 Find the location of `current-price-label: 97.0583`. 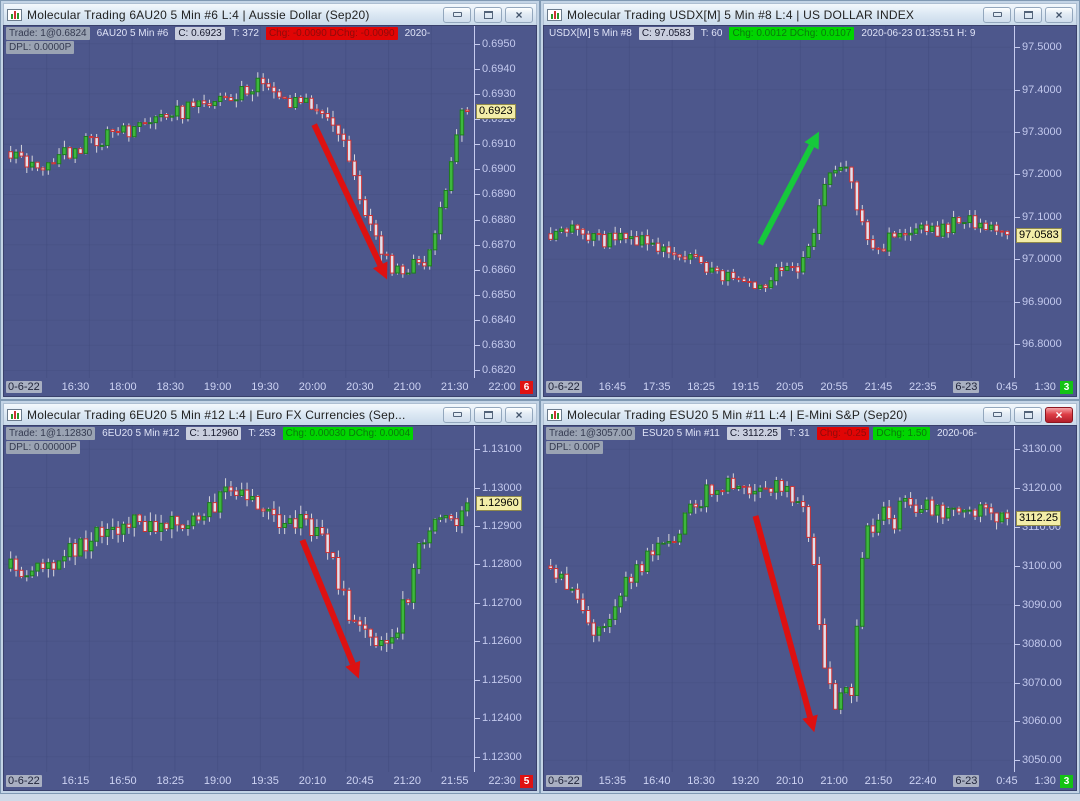

current-price-label: 97.0583 is located at coordinates (1039, 235).